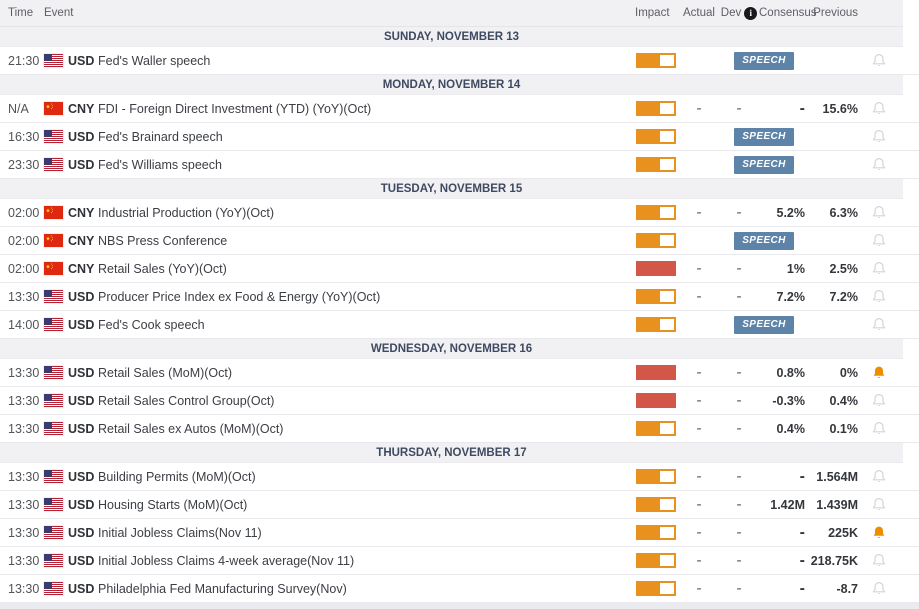  Describe the element at coordinates (459, 165) in the screenshot. I see `event-row: 23:30 USD Fed's Williams speech SPEECH` at that location.